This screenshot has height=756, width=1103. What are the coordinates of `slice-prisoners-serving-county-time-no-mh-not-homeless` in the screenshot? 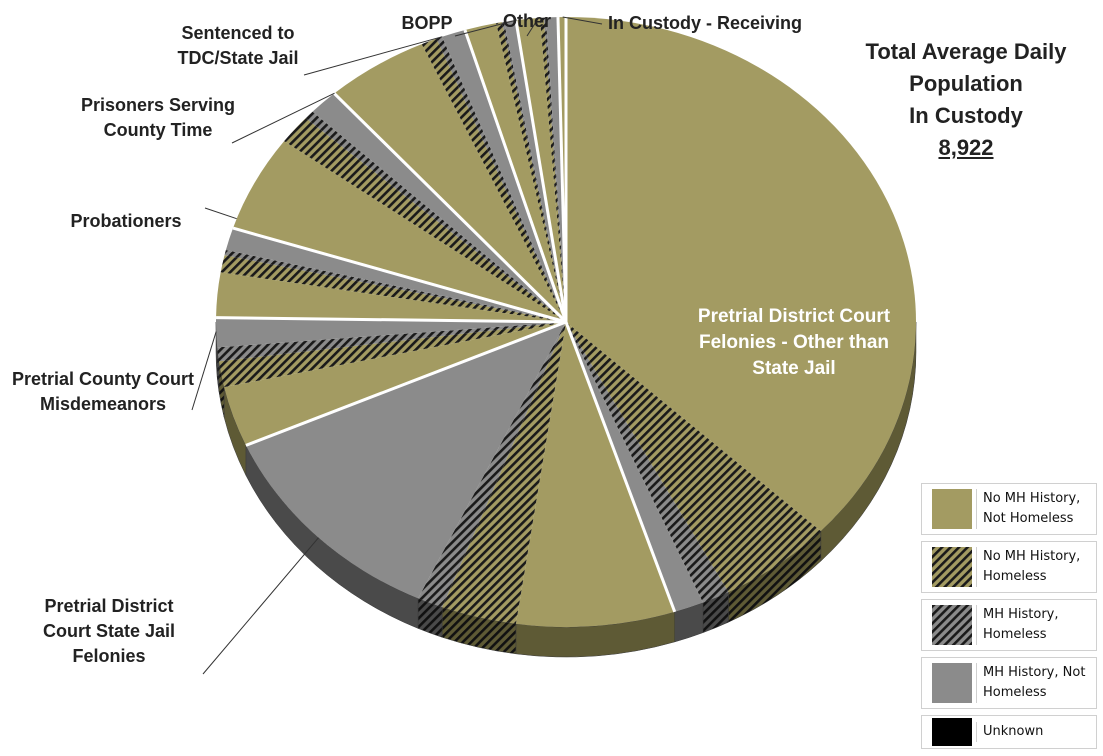 It's located at (399, 231).